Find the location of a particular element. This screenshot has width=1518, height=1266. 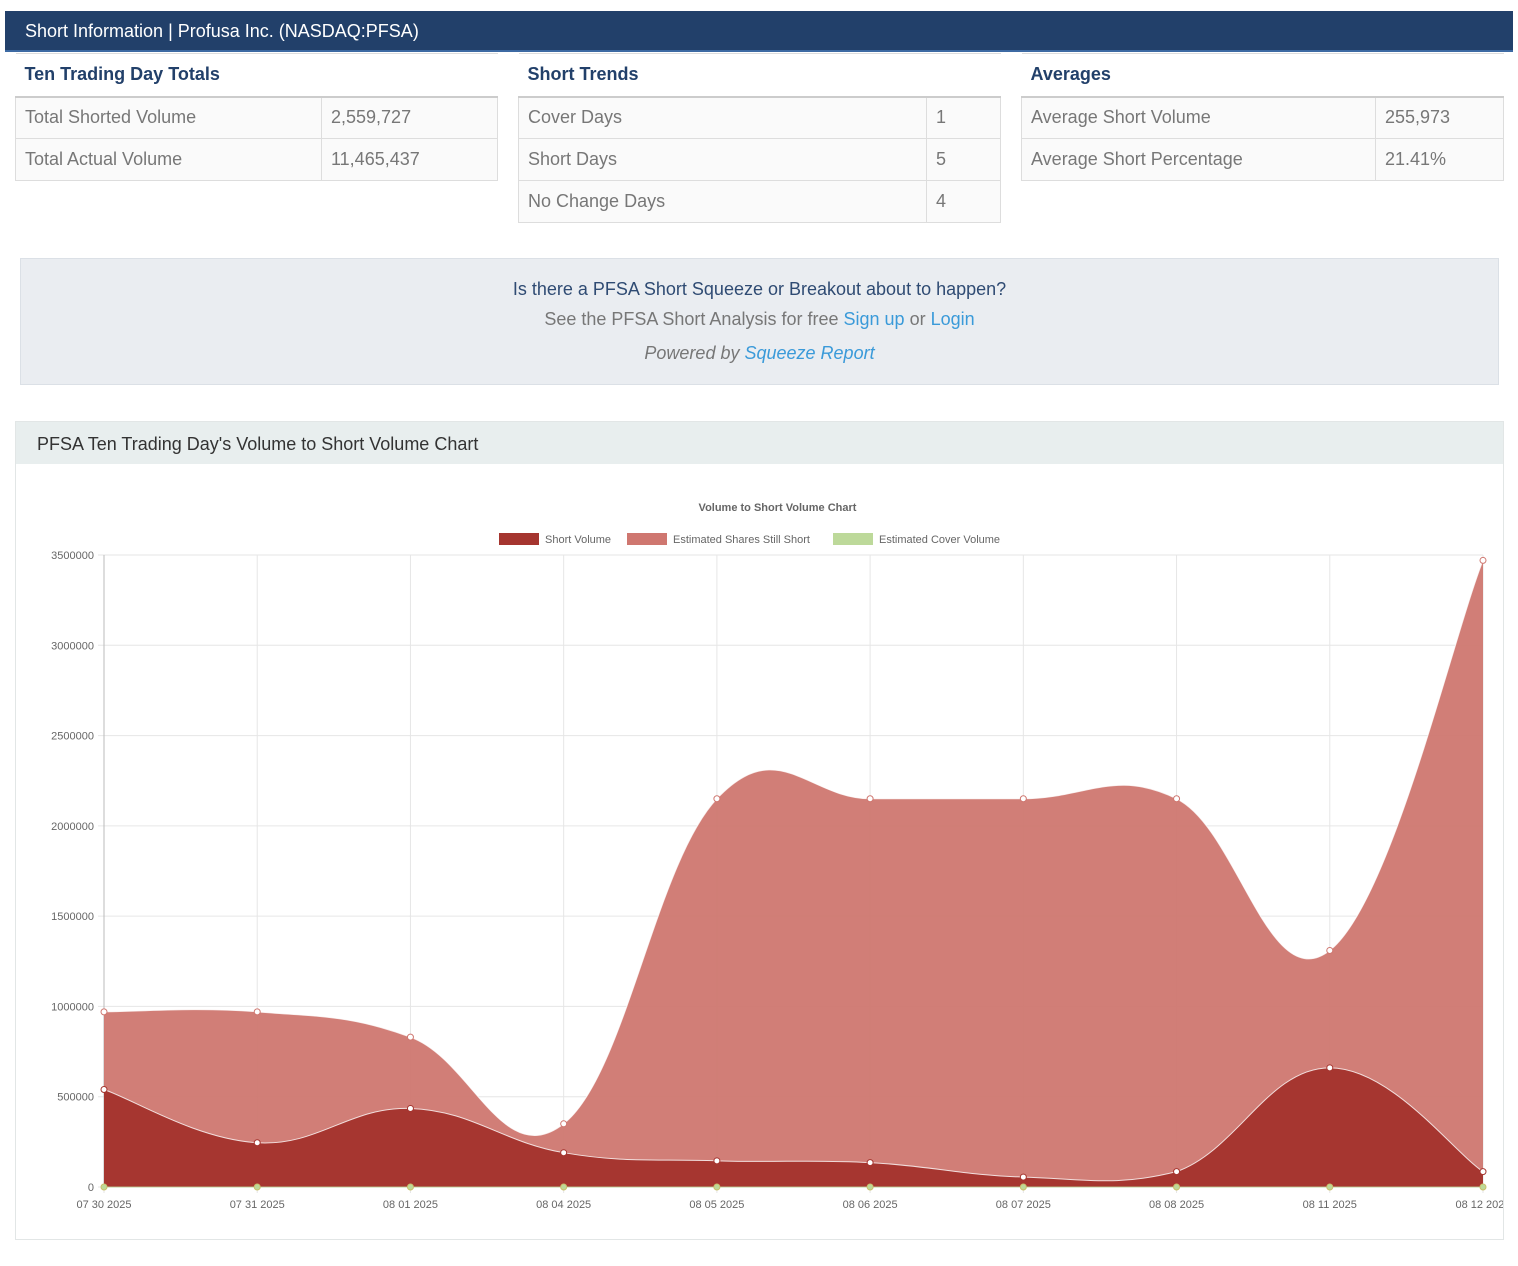

y-tick-label: 2500000 is located at coordinates (72, 737).